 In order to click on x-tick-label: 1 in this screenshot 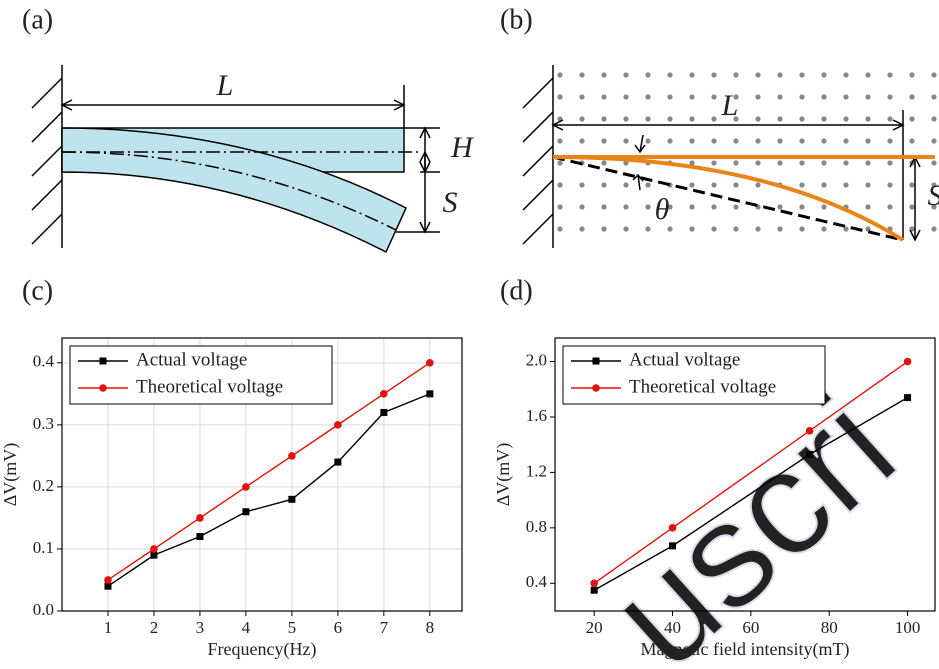, I will do `click(108, 627)`.